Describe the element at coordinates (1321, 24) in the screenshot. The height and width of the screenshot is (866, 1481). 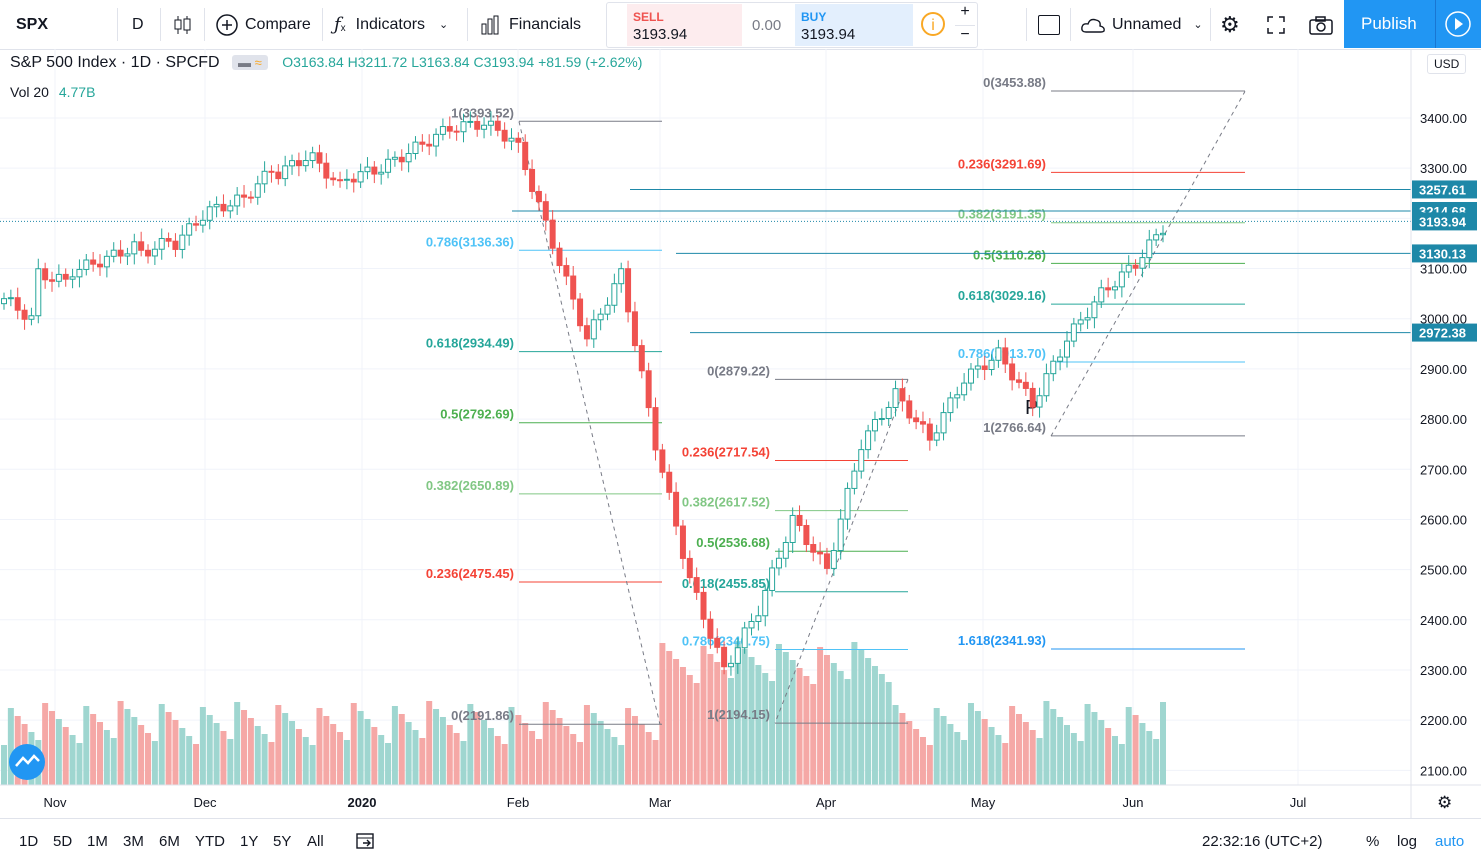
I see `snapshot-button` at that location.